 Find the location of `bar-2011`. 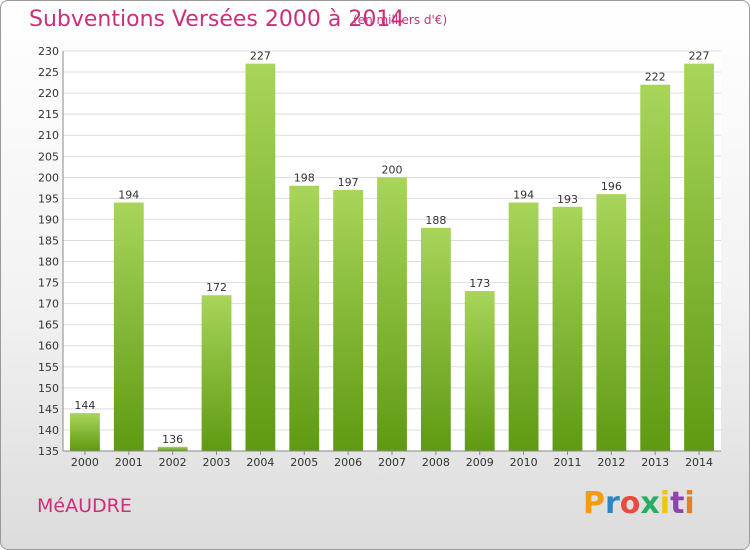

bar-2011 is located at coordinates (567, 328).